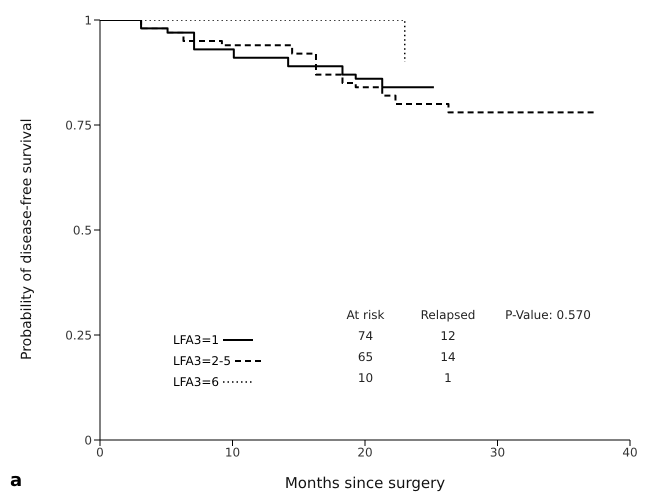  I want to click on annotation: At risk, so click(366, 316).